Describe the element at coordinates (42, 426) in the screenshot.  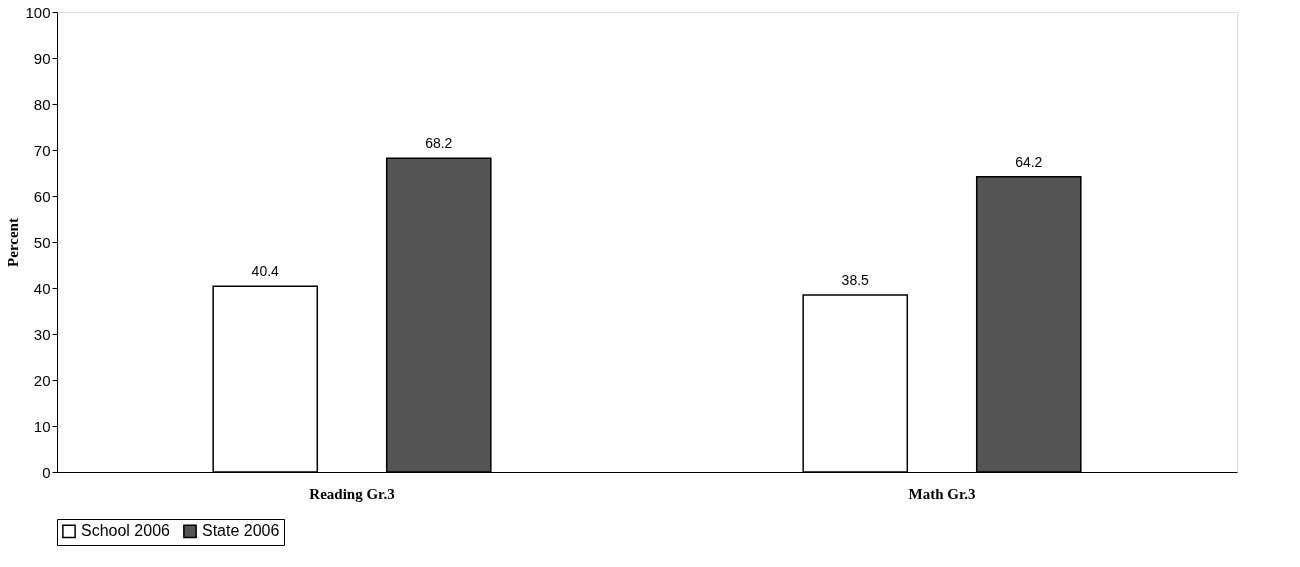
I see `y-tick-label: 10` at that location.